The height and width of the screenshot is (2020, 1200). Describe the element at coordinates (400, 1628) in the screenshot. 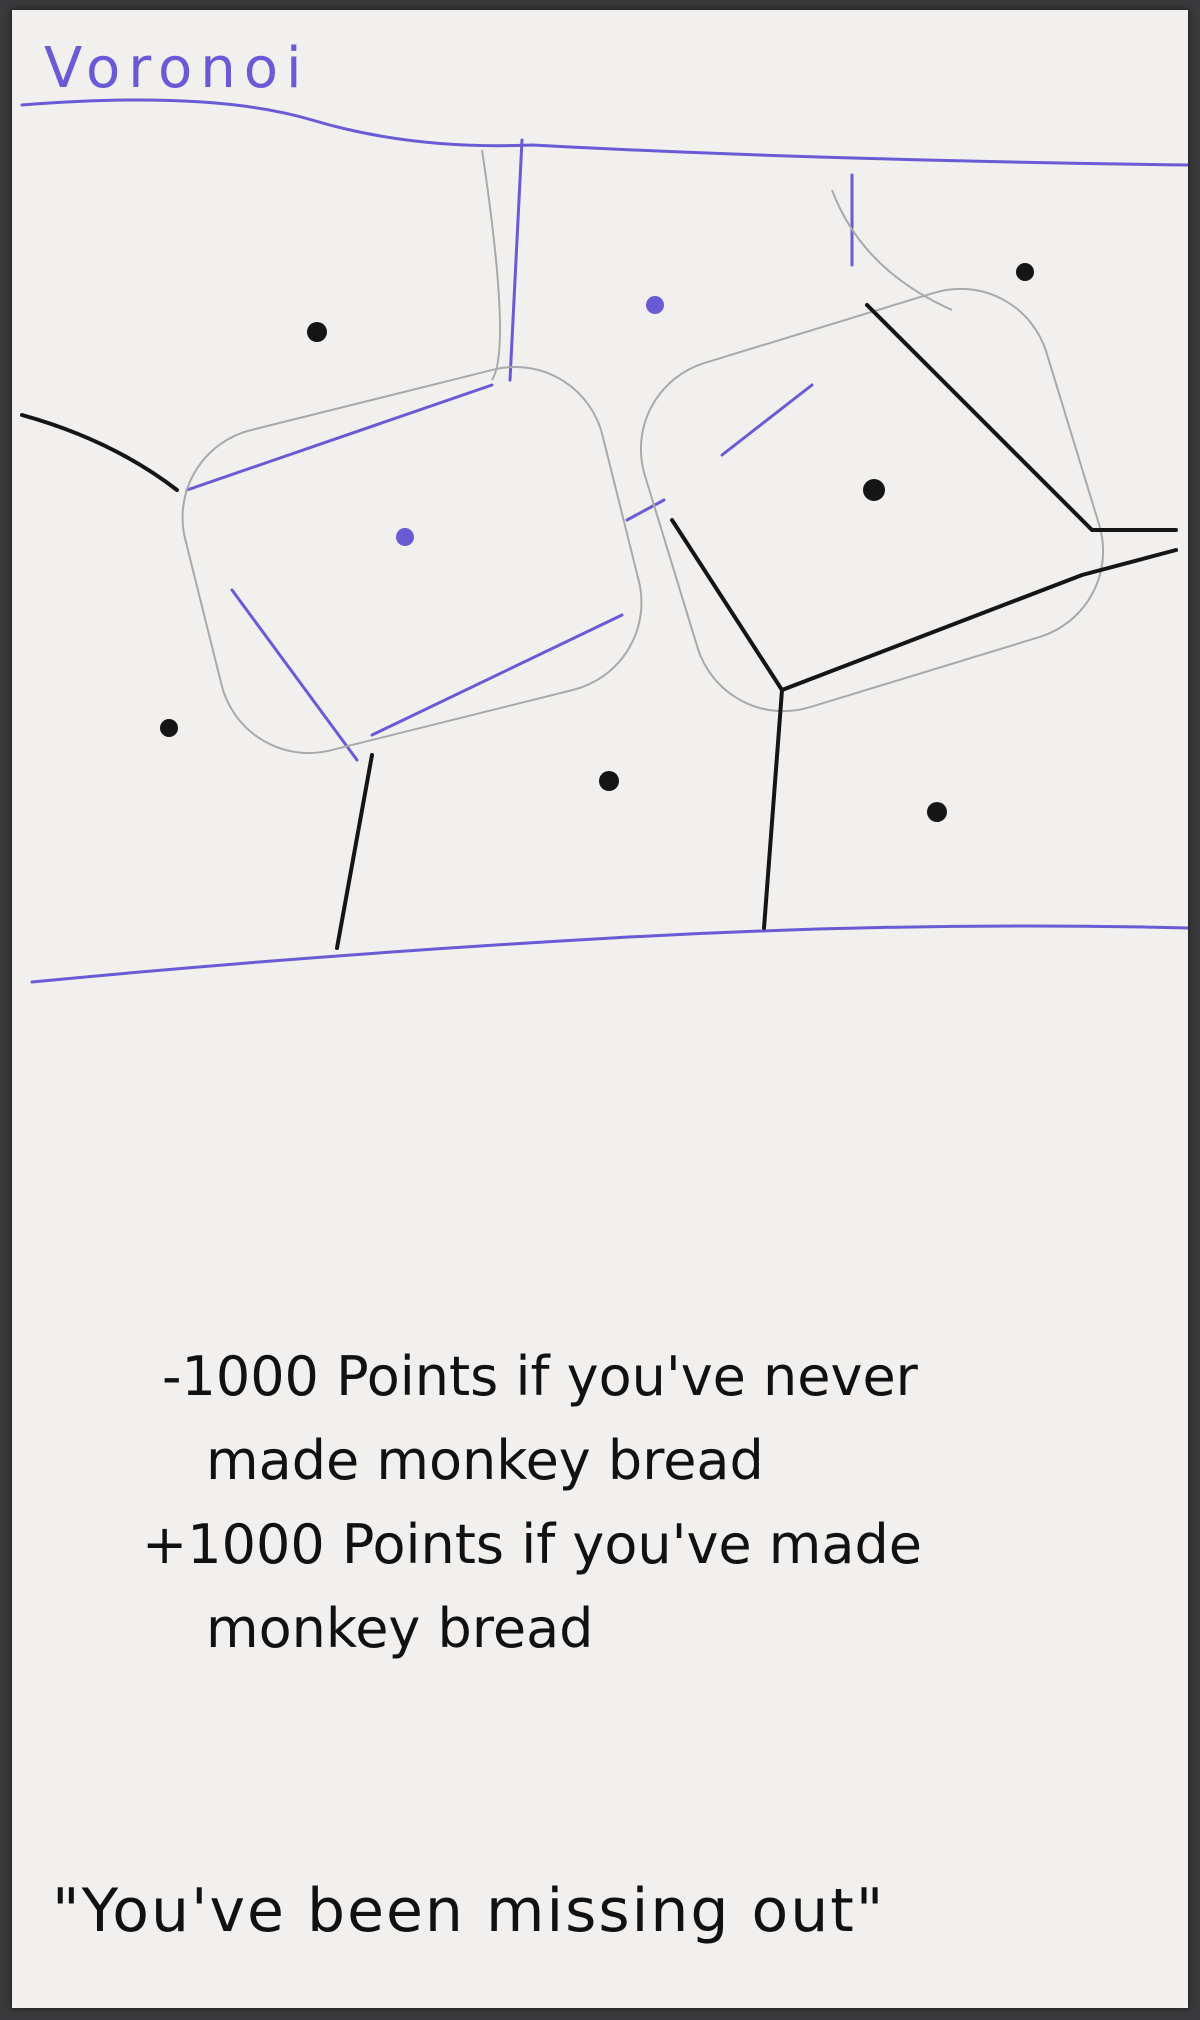

I see `note-line: monkey bread` at that location.